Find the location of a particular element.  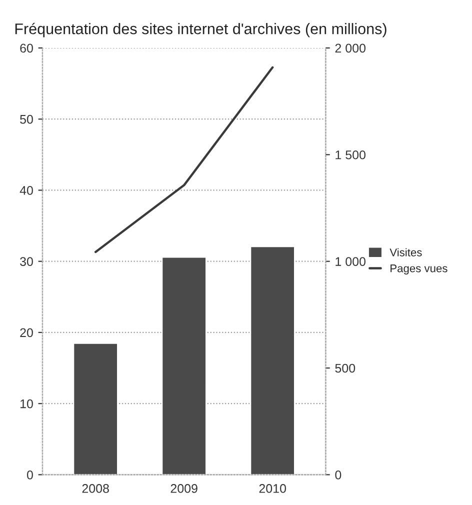

y2-tick-label: 1 000 is located at coordinates (351, 261).